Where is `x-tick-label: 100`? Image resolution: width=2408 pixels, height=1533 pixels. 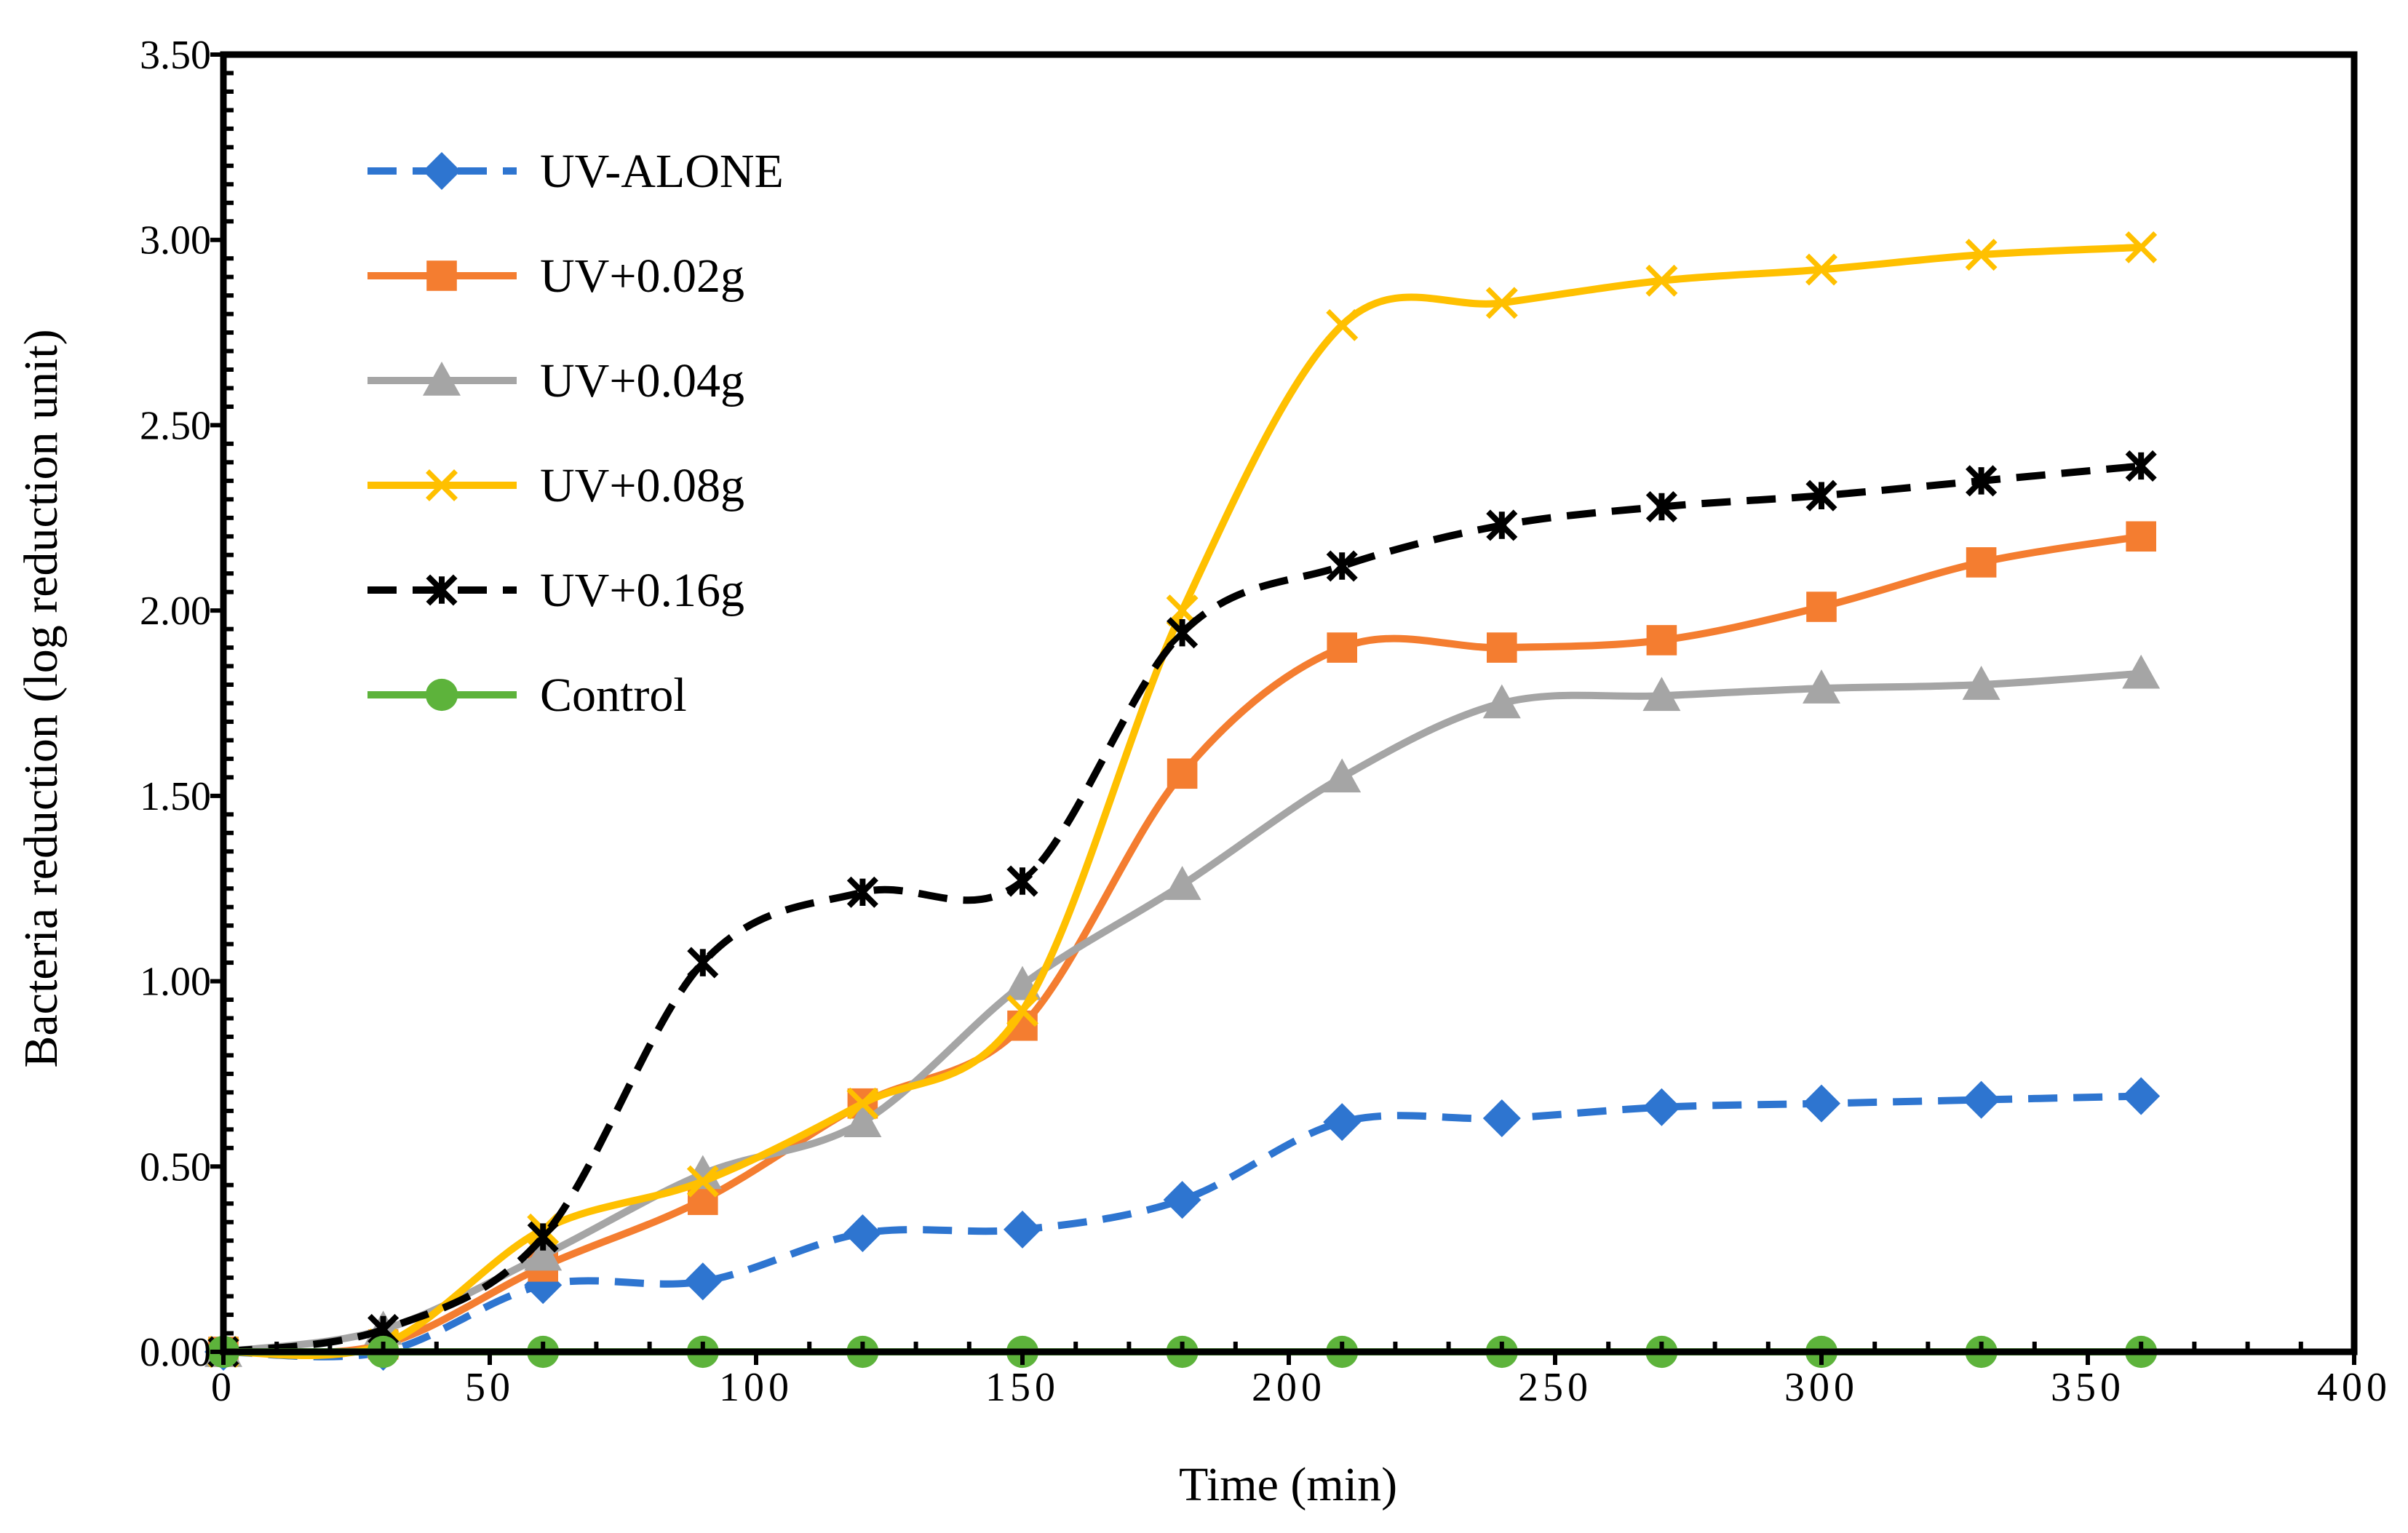 x-tick-label: 100 is located at coordinates (756, 1387).